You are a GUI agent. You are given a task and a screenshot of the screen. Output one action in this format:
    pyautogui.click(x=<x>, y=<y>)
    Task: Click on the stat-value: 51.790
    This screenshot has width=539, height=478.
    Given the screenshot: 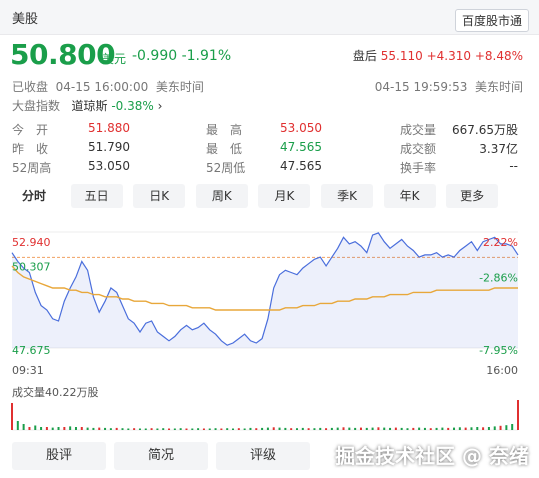 What is the action you would take?
    pyautogui.click(x=109, y=147)
    